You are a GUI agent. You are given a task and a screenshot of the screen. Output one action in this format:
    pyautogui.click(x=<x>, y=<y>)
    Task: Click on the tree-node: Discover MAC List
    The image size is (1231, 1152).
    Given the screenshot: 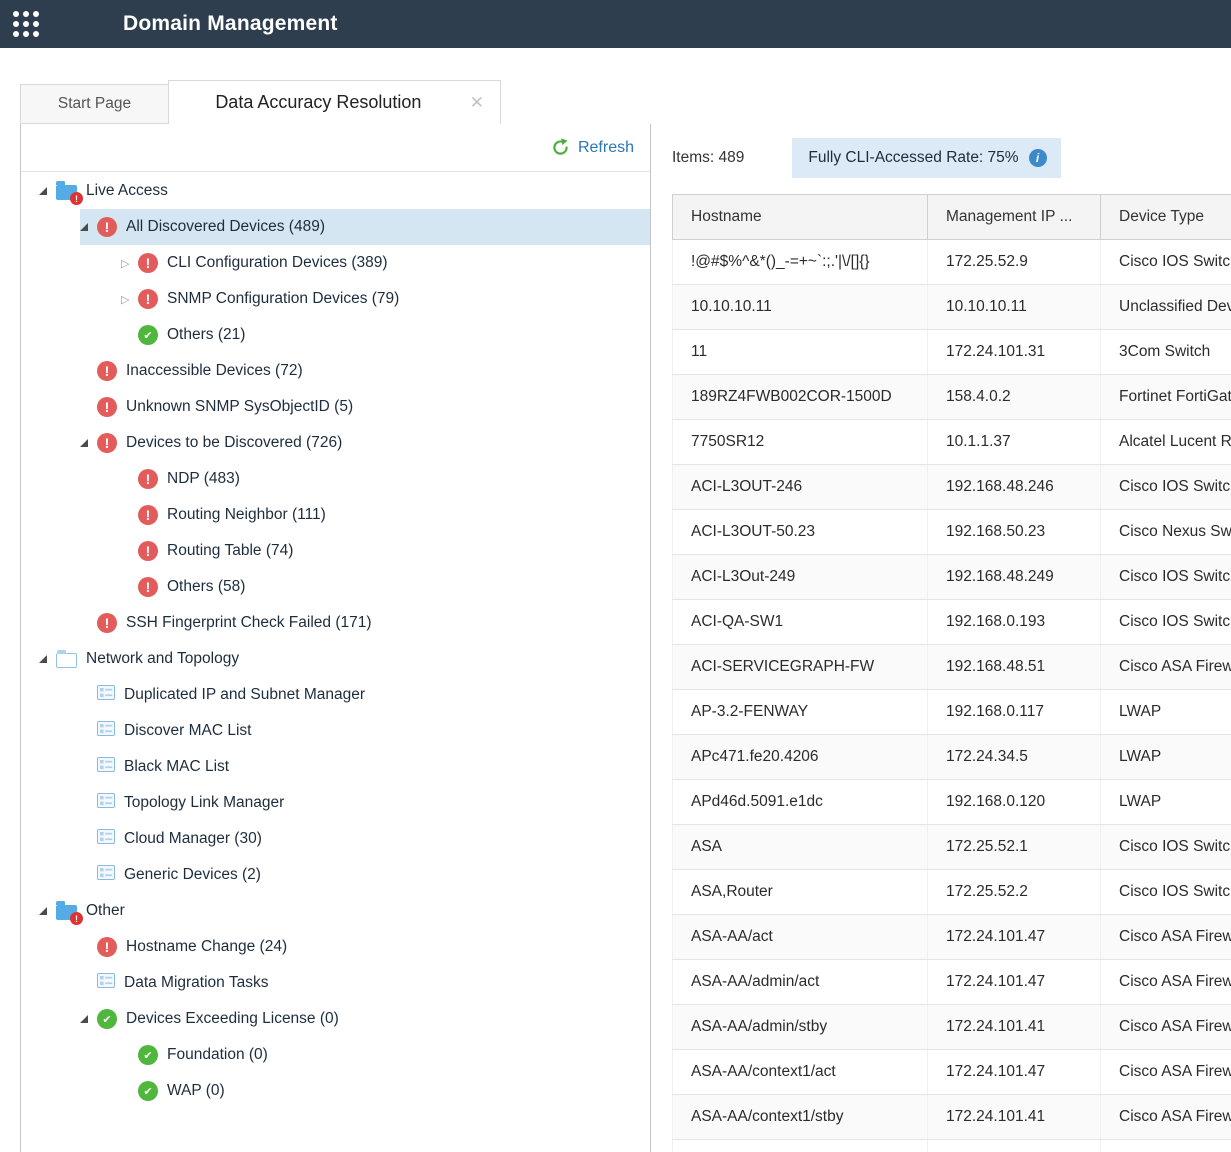 What is the action you would take?
    pyautogui.click(x=335, y=731)
    